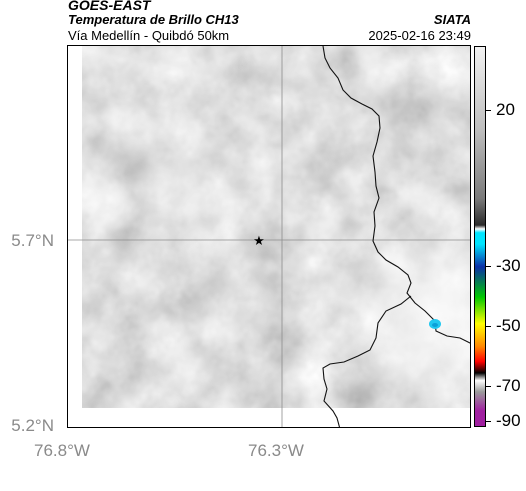  Describe the element at coordinates (62, 450) in the screenshot. I see `lon-label-76-8: 76.8°W` at that location.